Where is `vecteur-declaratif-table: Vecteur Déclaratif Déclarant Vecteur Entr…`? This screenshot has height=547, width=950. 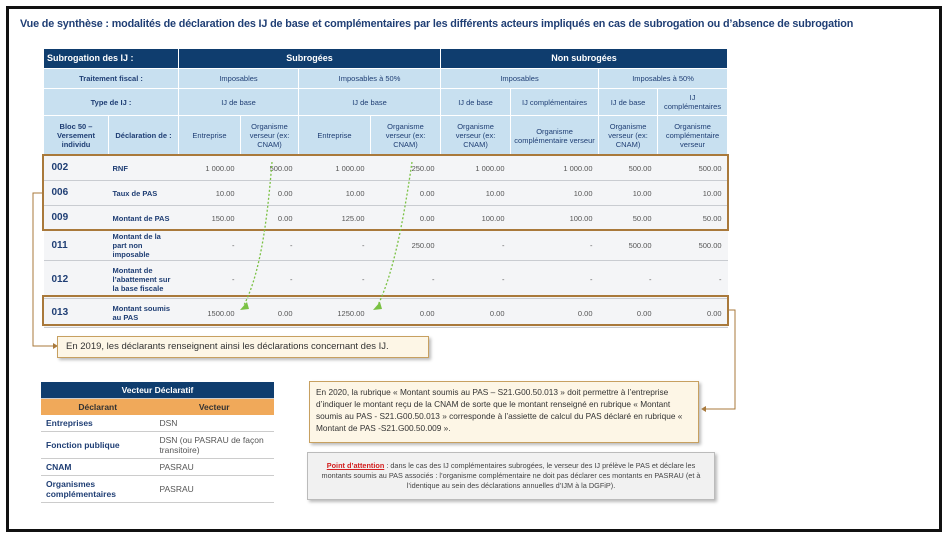 vecteur-declaratif-table: Vecteur Déclaratif Déclarant Vecteur Entr… is located at coordinates (157, 442).